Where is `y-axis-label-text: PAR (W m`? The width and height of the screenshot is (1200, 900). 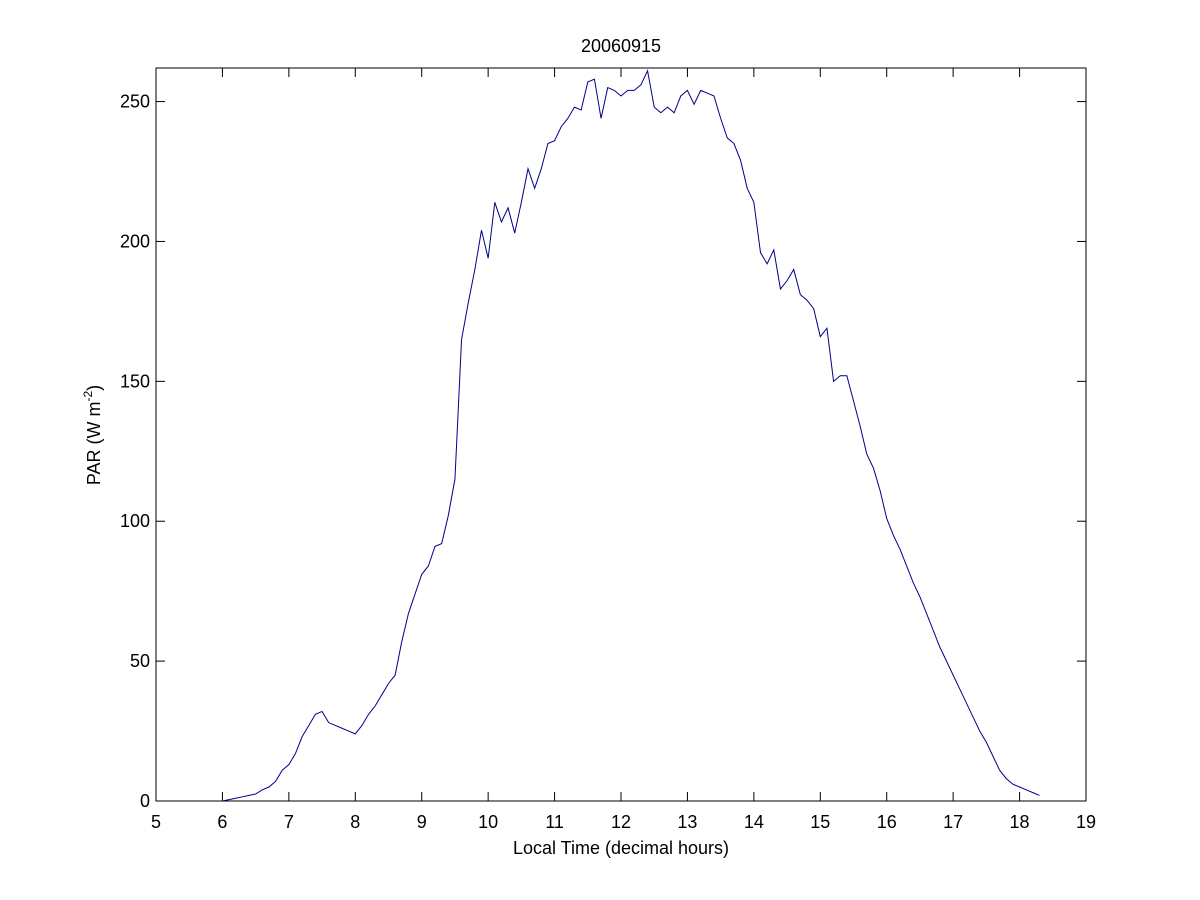 y-axis-label-text: PAR (W m is located at coordinates (94, 444).